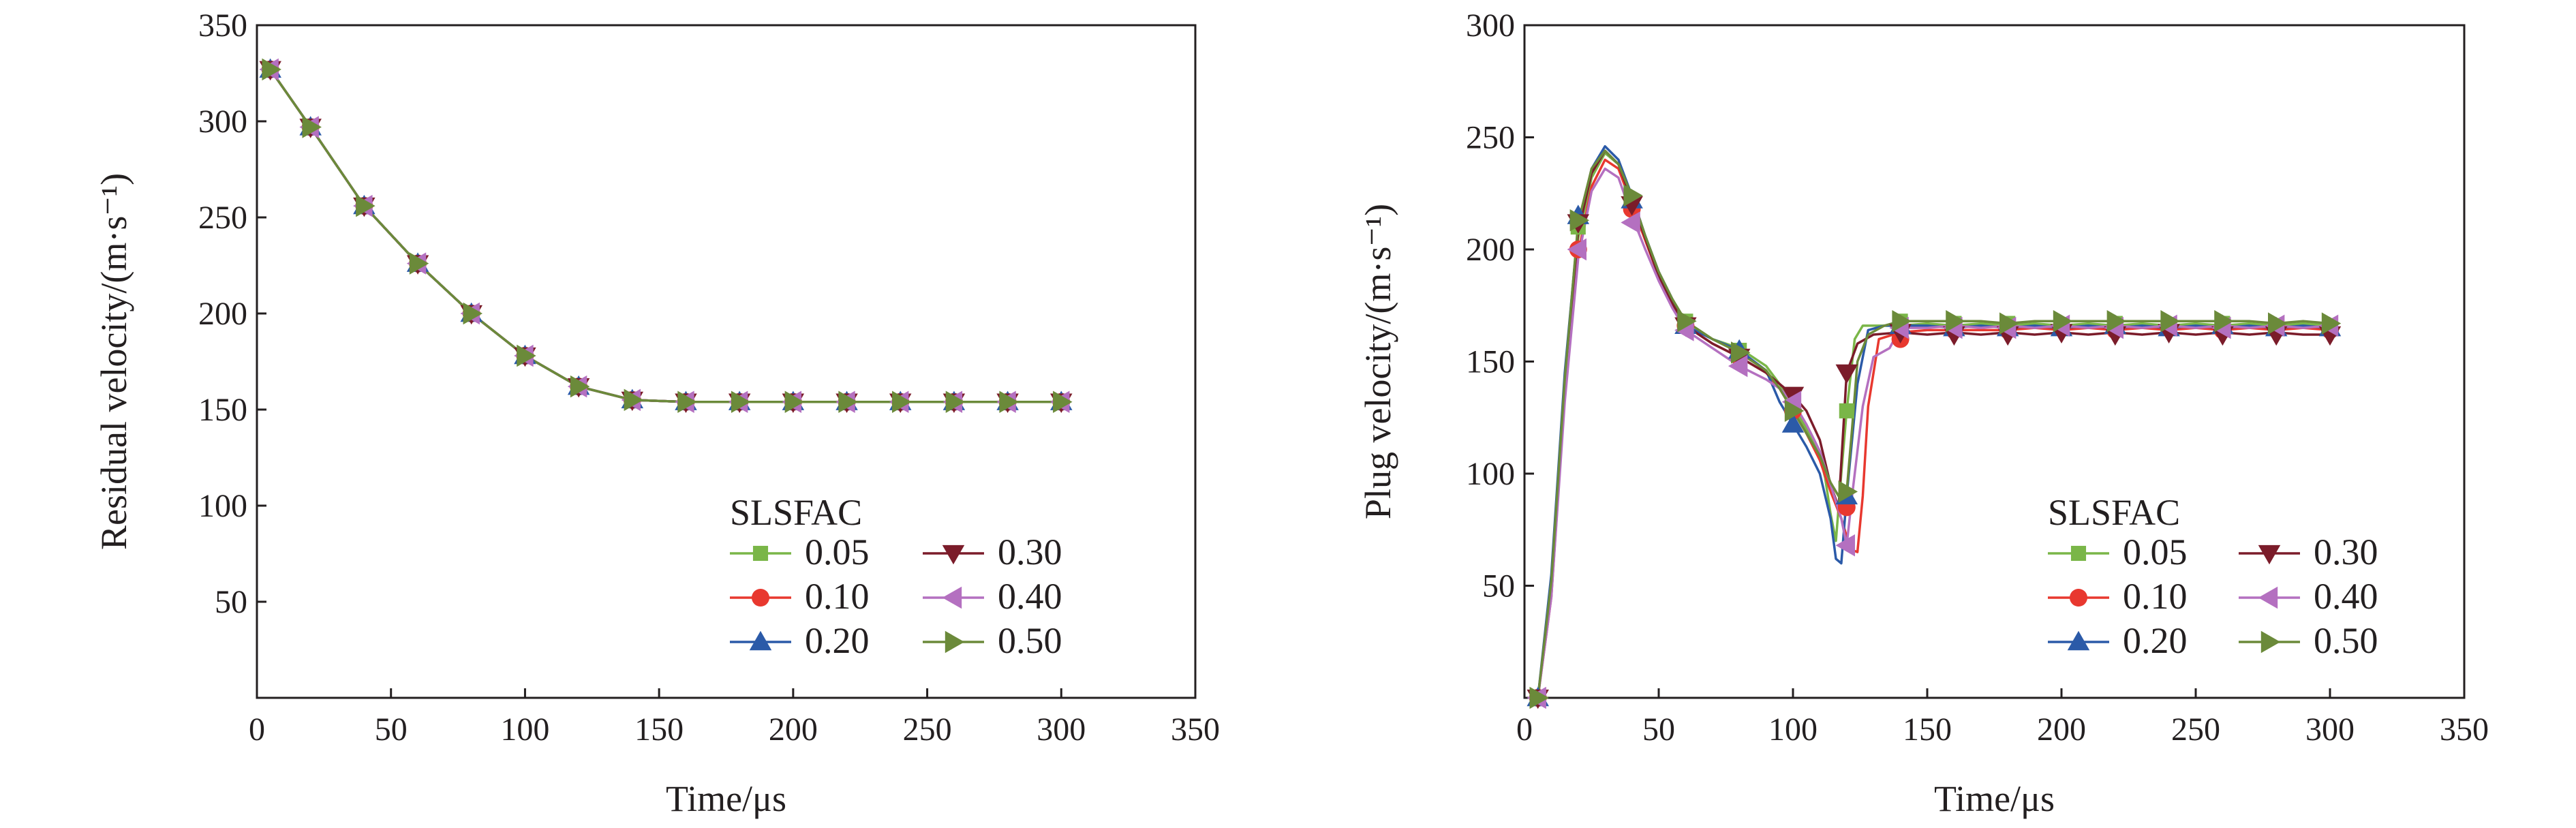 This screenshot has height=828, width=2576. Describe the element at coordinates (1490, 138) in the screenshot. I see `y-tick-label: 250` at that location.